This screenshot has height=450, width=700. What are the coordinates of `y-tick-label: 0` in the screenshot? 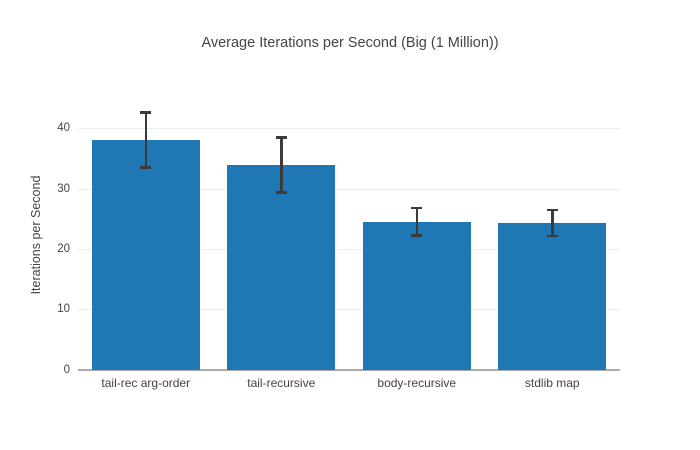 It's located at (66, 369).